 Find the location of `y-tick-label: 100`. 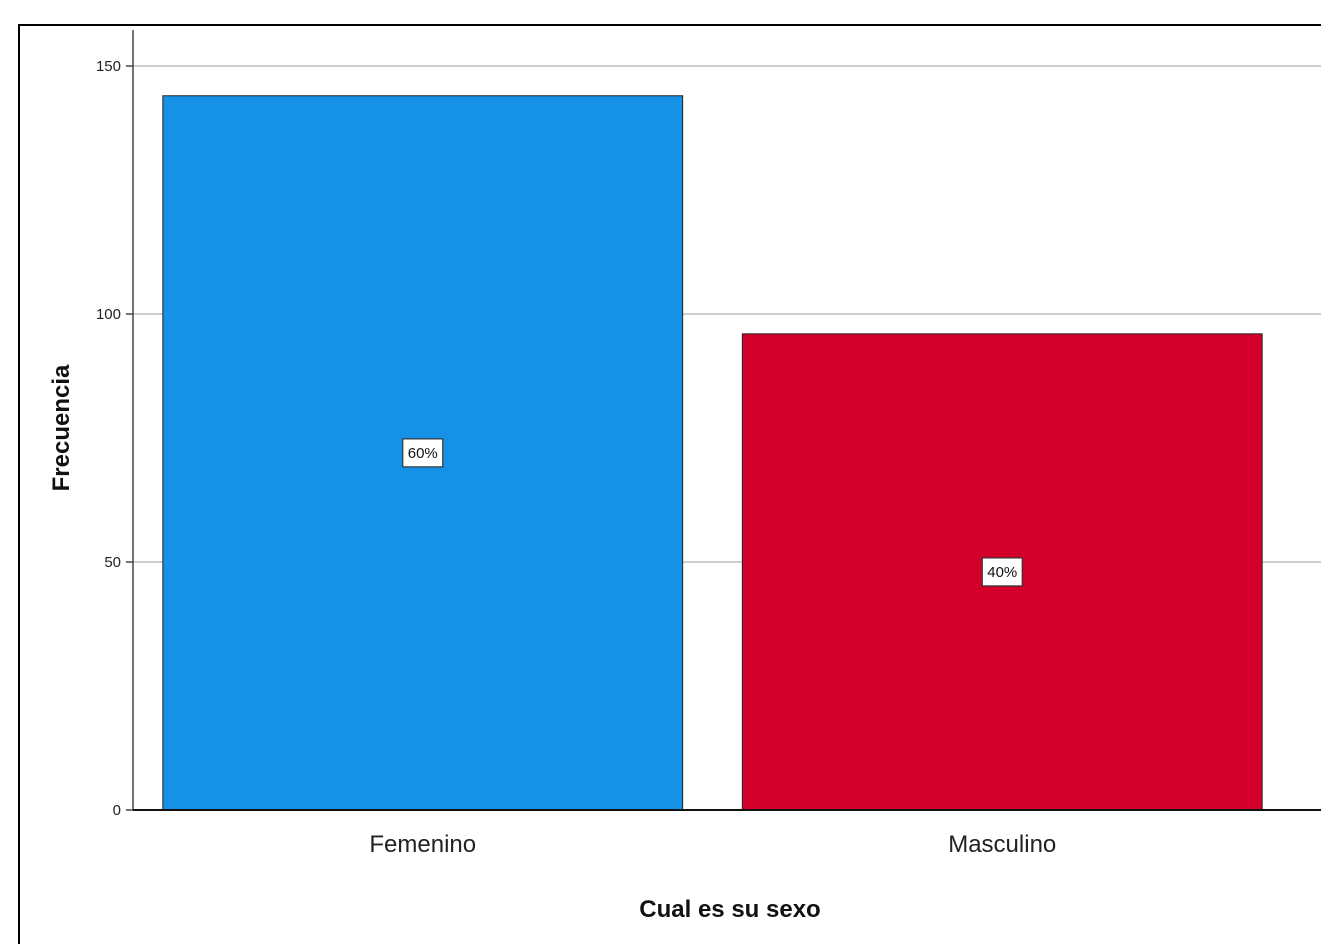

y-tick-label: 100 is located at coordinates (108, 314).